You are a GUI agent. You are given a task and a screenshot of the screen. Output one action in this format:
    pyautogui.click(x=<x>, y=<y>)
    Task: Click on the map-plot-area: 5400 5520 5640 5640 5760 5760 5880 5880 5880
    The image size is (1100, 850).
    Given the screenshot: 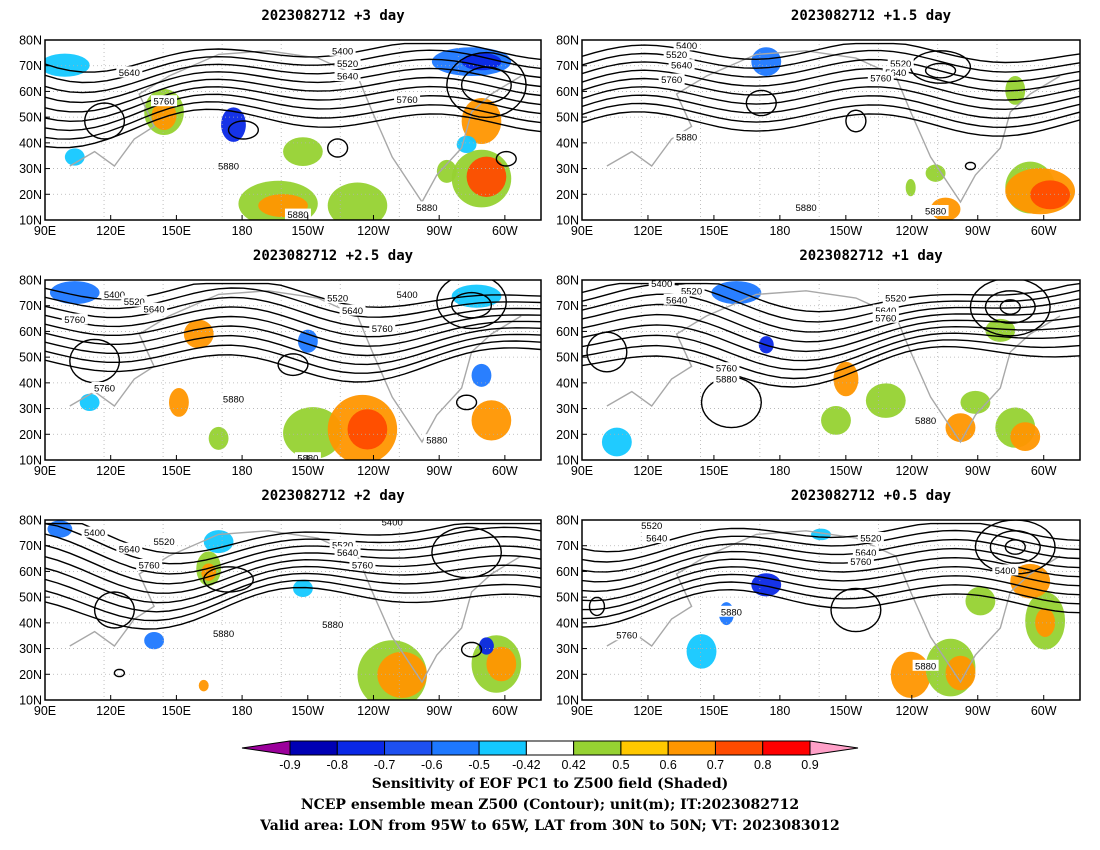 What is the action you would take?
    pyautogui.click(x=293, y=130)
    